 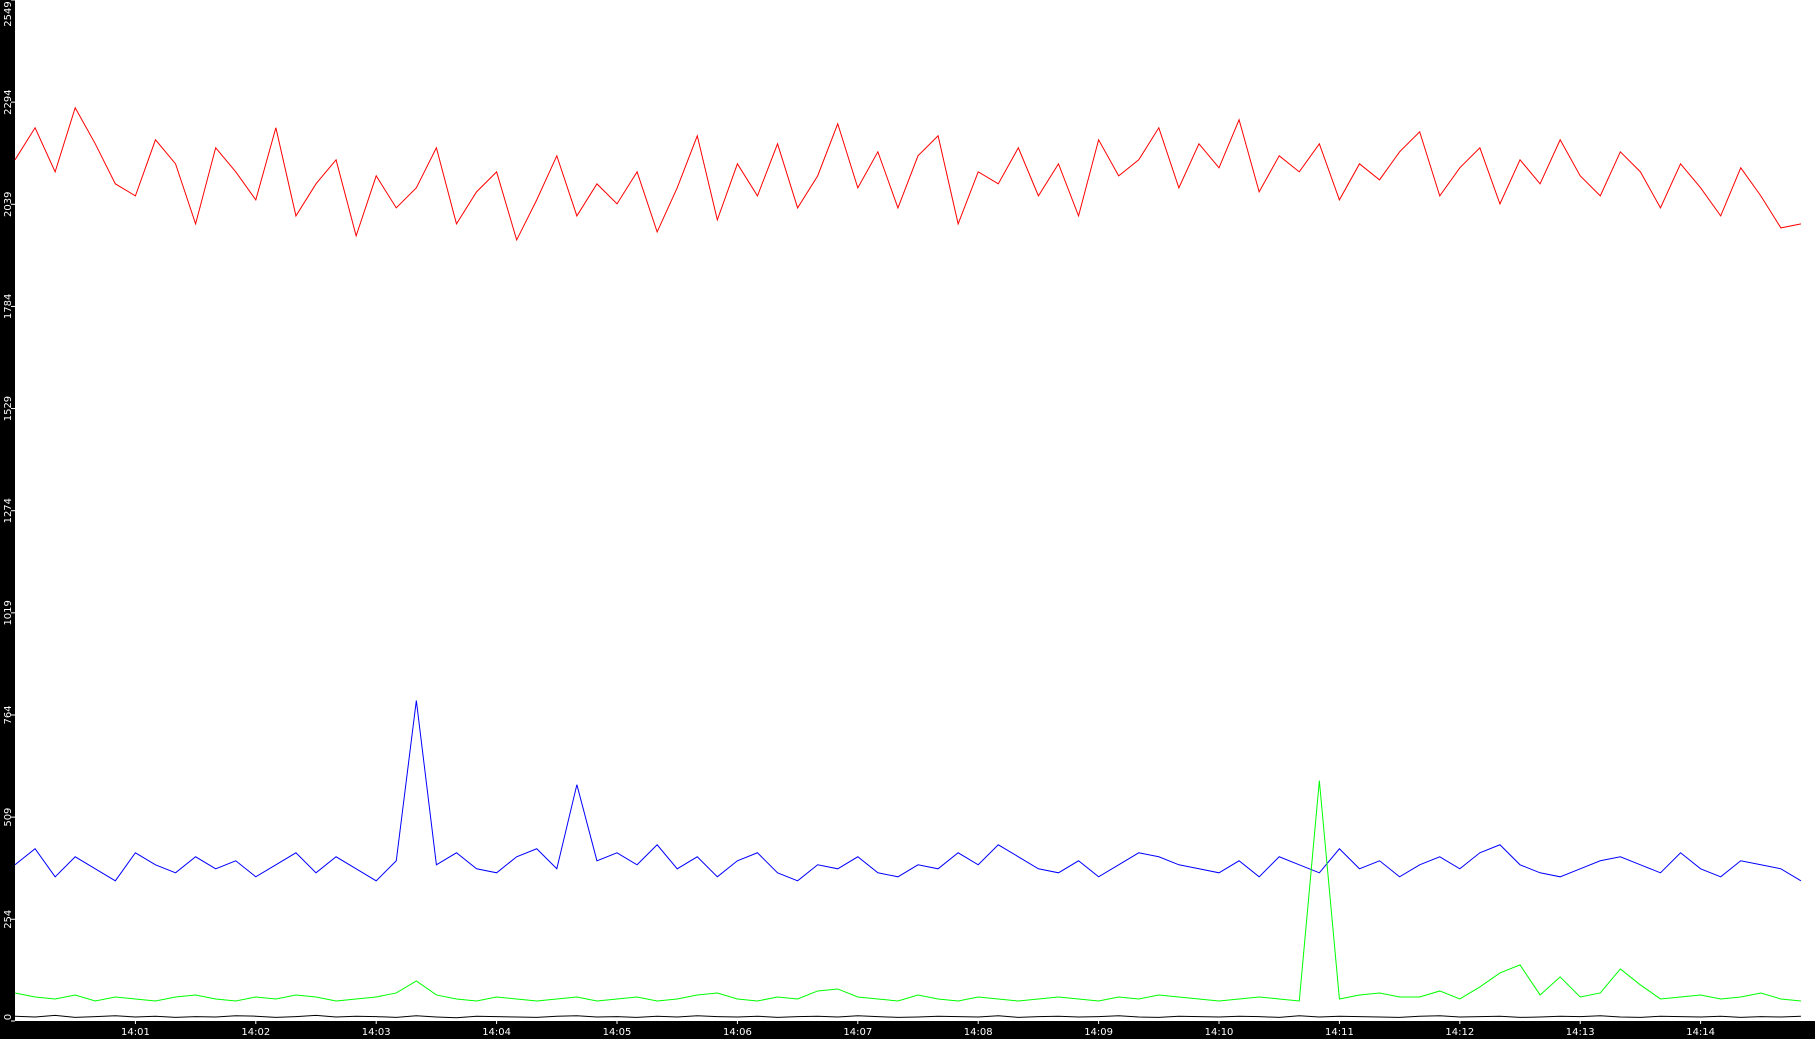 I want to click on x-tick-label: 14:01, so click(x=135, y=1032).